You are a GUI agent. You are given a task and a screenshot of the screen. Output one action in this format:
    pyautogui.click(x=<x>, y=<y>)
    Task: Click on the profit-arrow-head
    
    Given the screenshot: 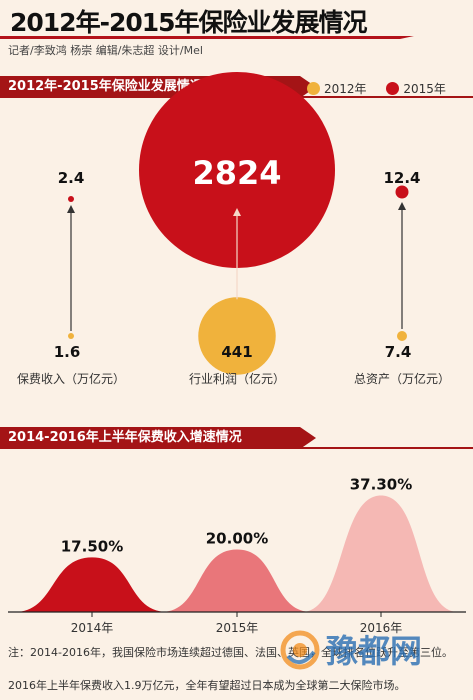 What is the action you would take?
    pyautogui.click(x=237, y=212)
    